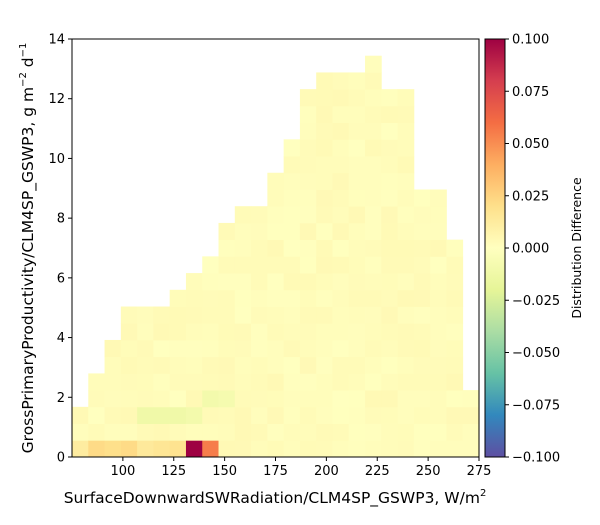  I want to click on y-tick-label: 2, so click(61, 398).